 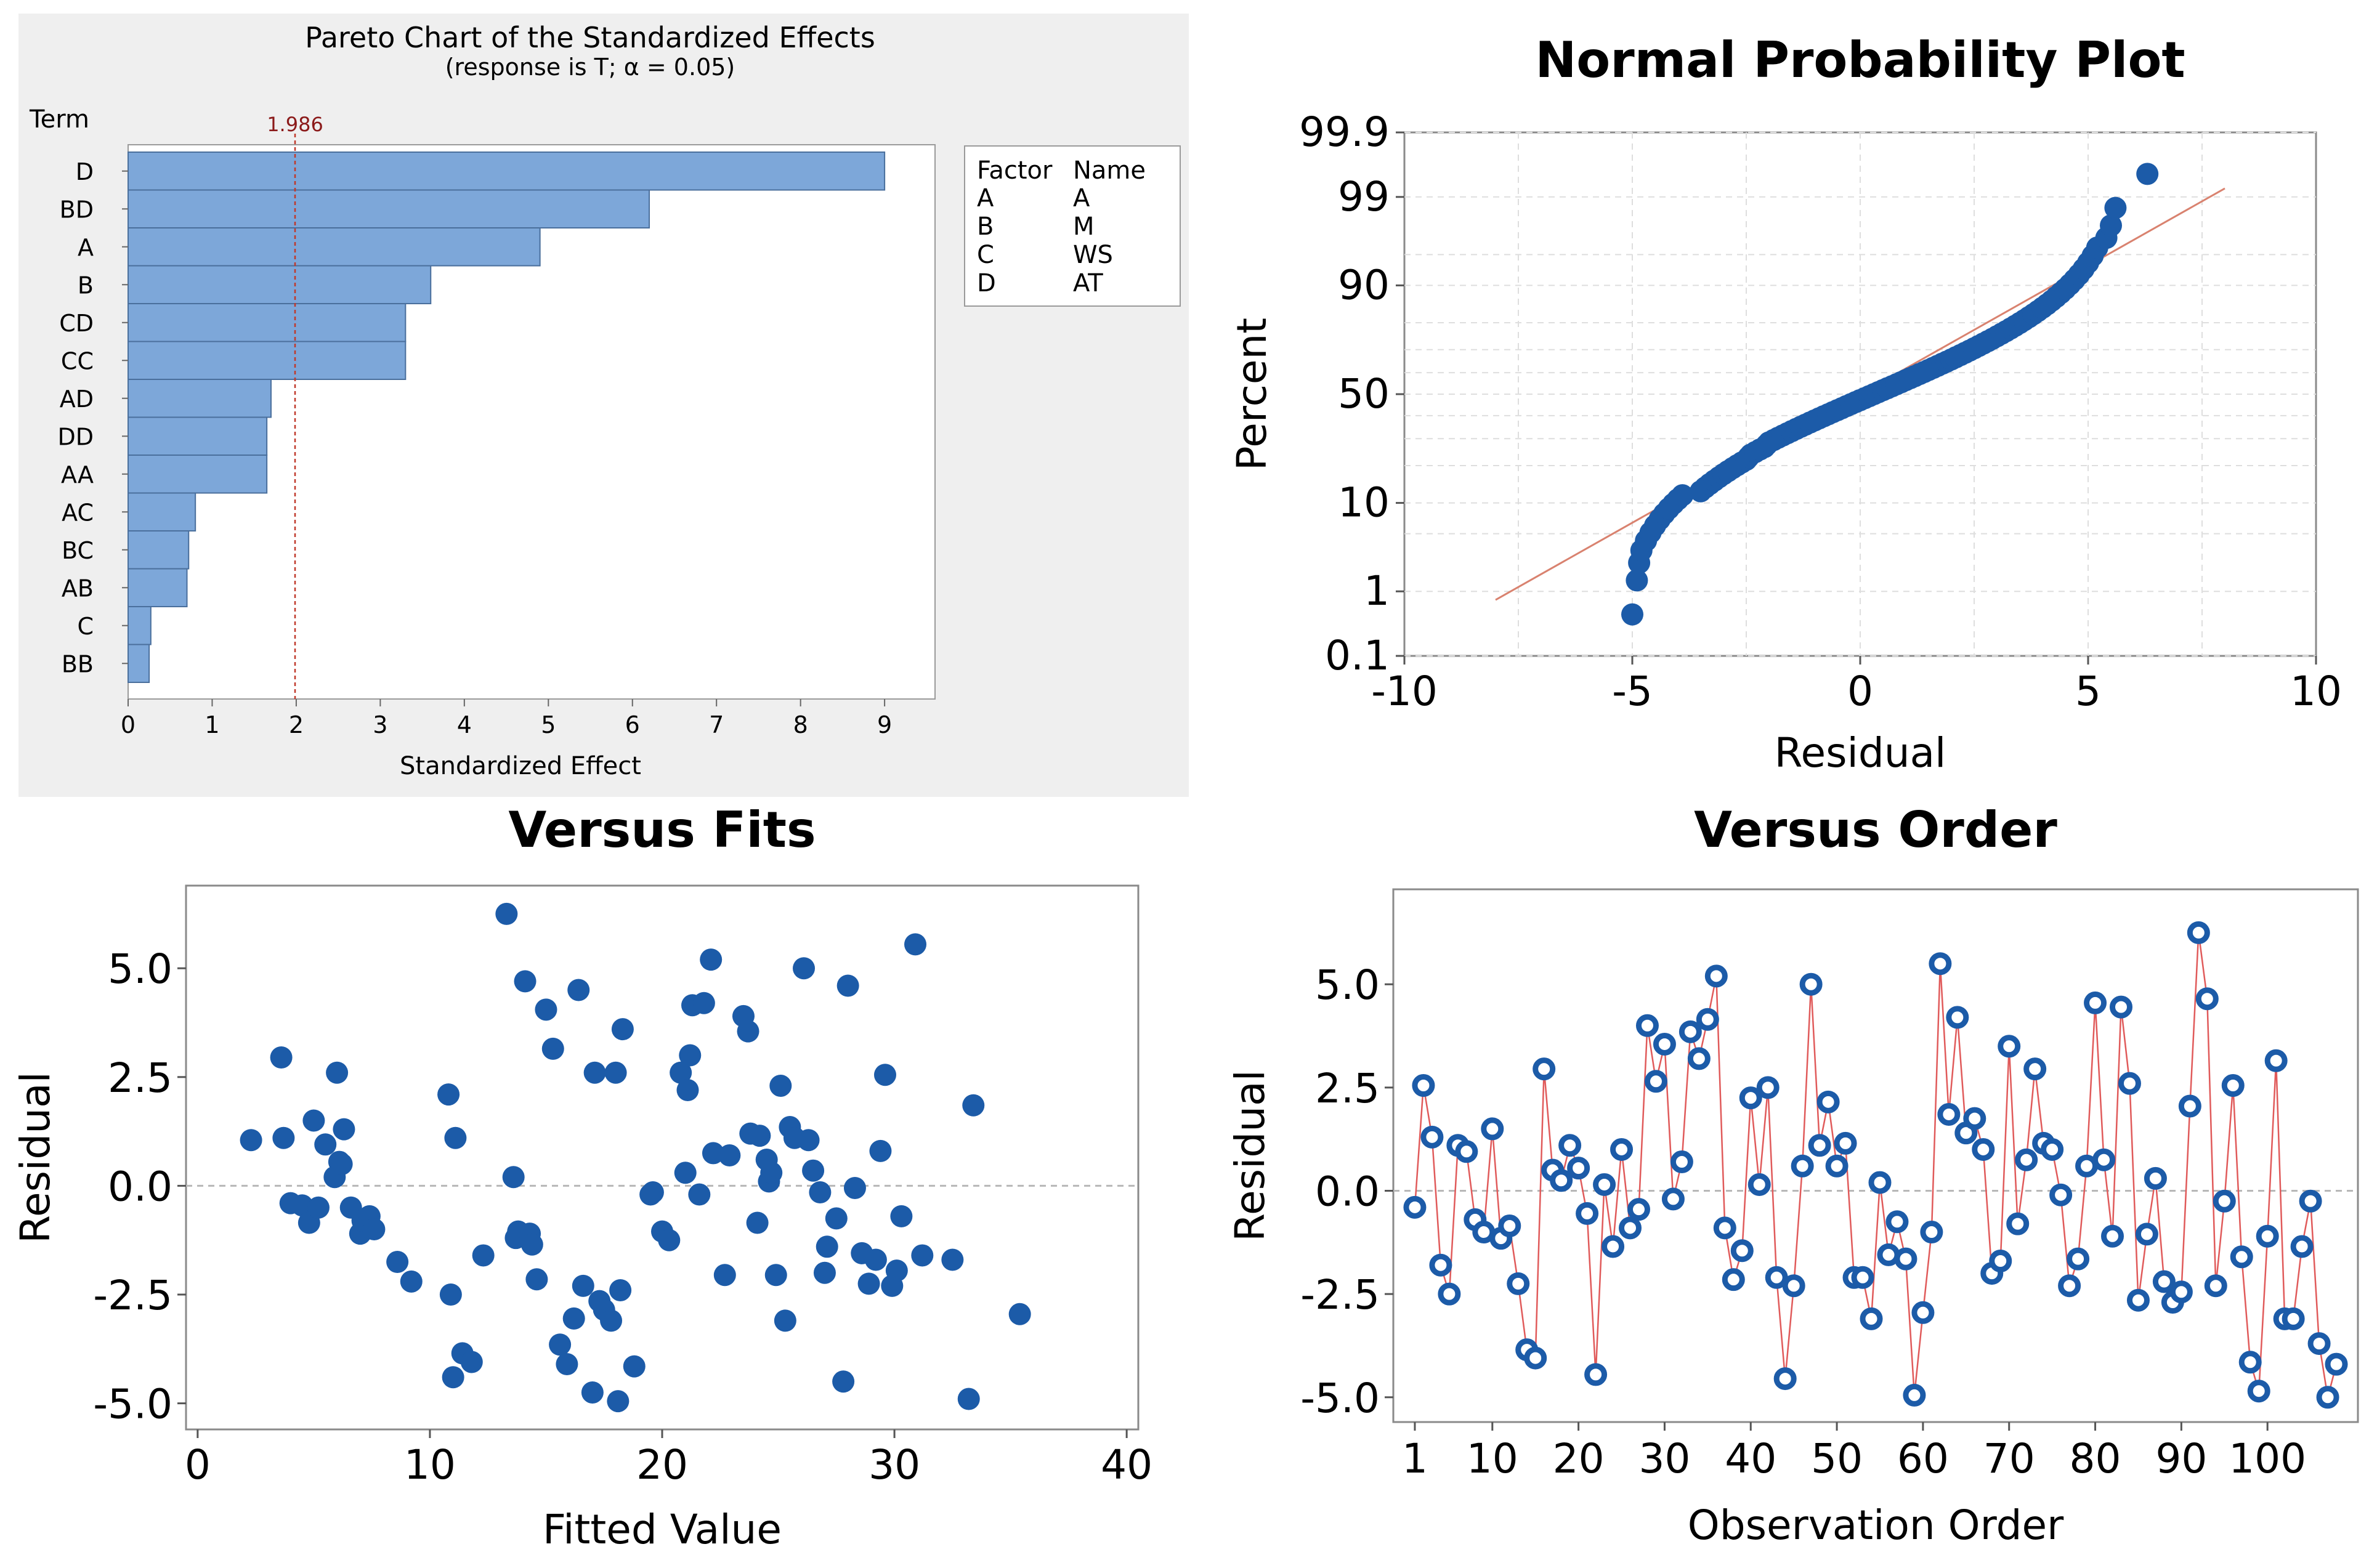 What do you see at coordinates (1088, 283) in the screenshot?
I see `pareto-legend-name: AT` at bounding box center [1088, 283].